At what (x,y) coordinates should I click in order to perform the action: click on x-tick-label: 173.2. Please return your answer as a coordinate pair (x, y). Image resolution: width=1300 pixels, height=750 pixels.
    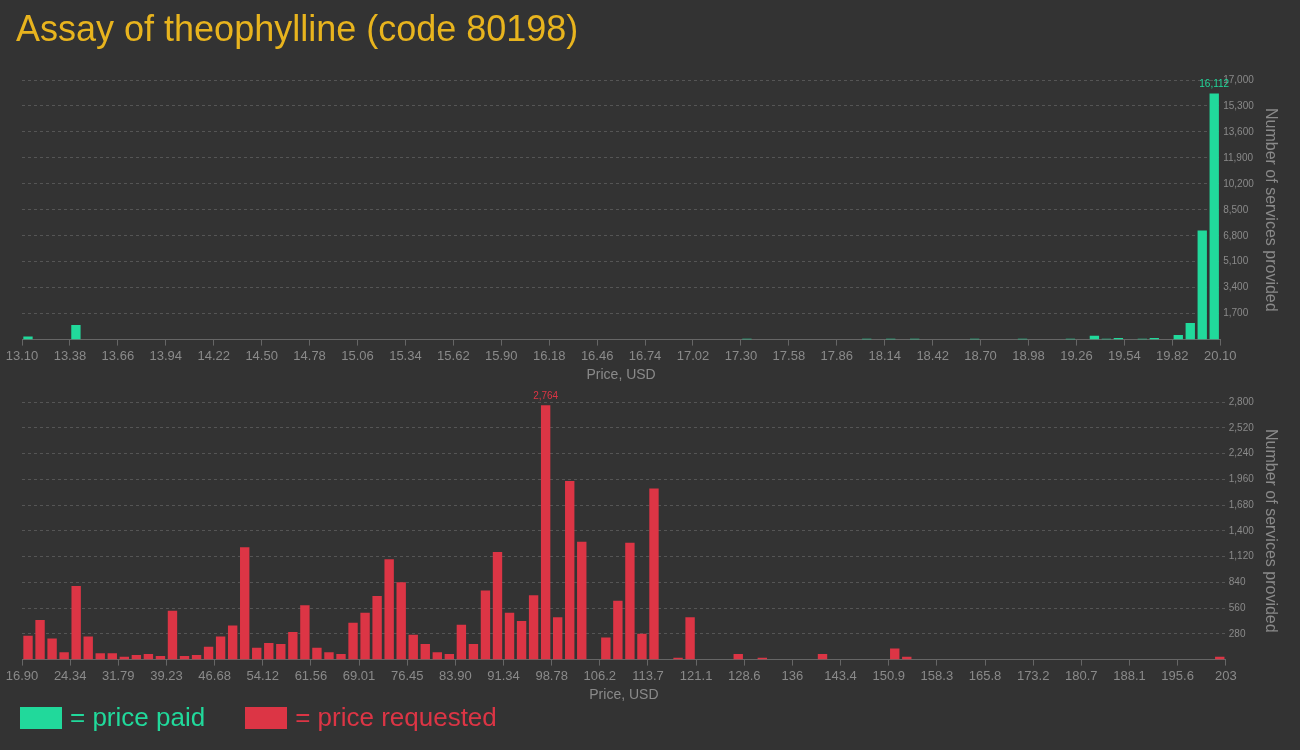
    Looking at the image, I should click on (1033, 675).